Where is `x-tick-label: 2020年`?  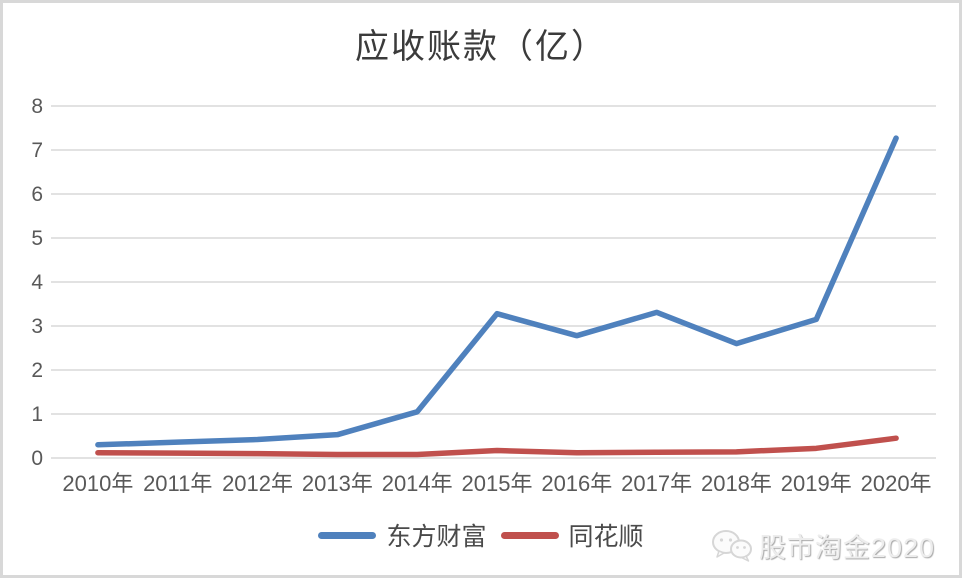
x-tick-label: 2020年 is located at coordinates (896, 483).